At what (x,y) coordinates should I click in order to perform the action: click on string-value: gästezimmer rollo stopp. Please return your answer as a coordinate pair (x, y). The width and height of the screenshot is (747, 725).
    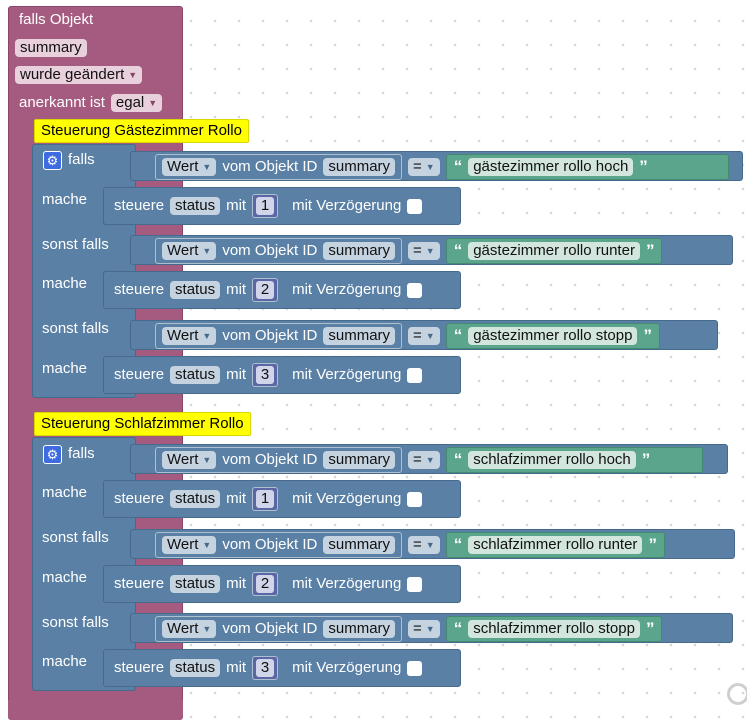
    Looking at the image, I should click on (553, 336).